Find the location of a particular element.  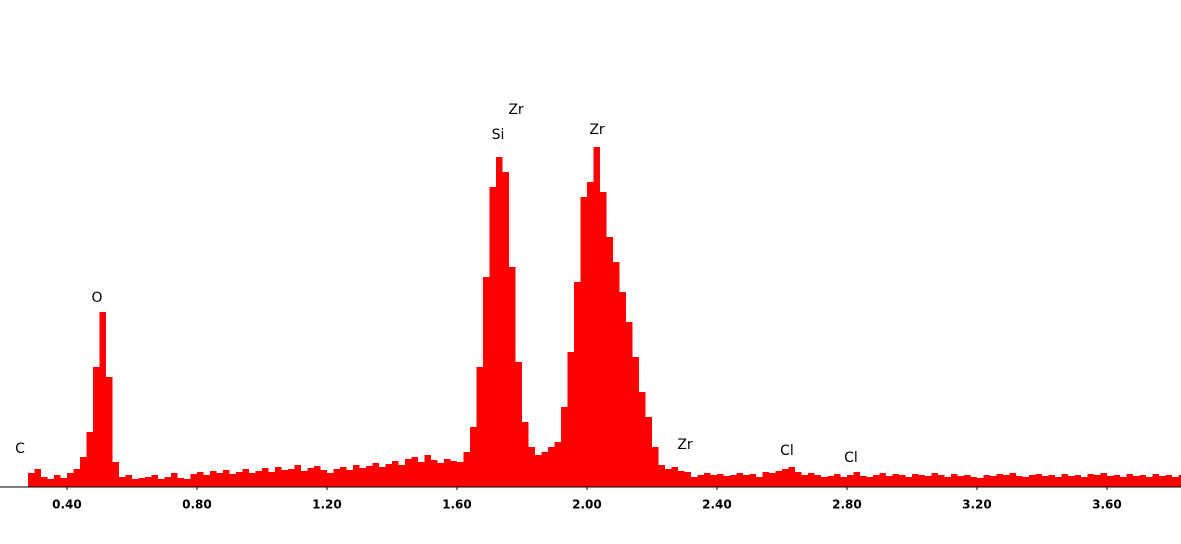

x-tick-label: 0.40 is located at coordinates (67, 505).